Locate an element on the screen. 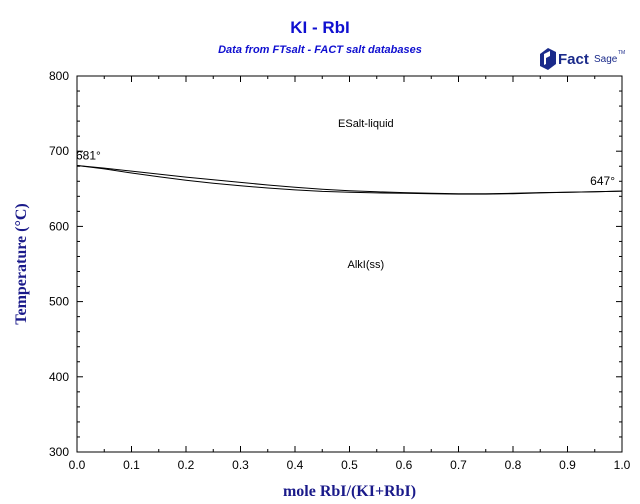 The image size is (640, 504). x-tick-label: 0.4 is located at coordinates (295, 465).